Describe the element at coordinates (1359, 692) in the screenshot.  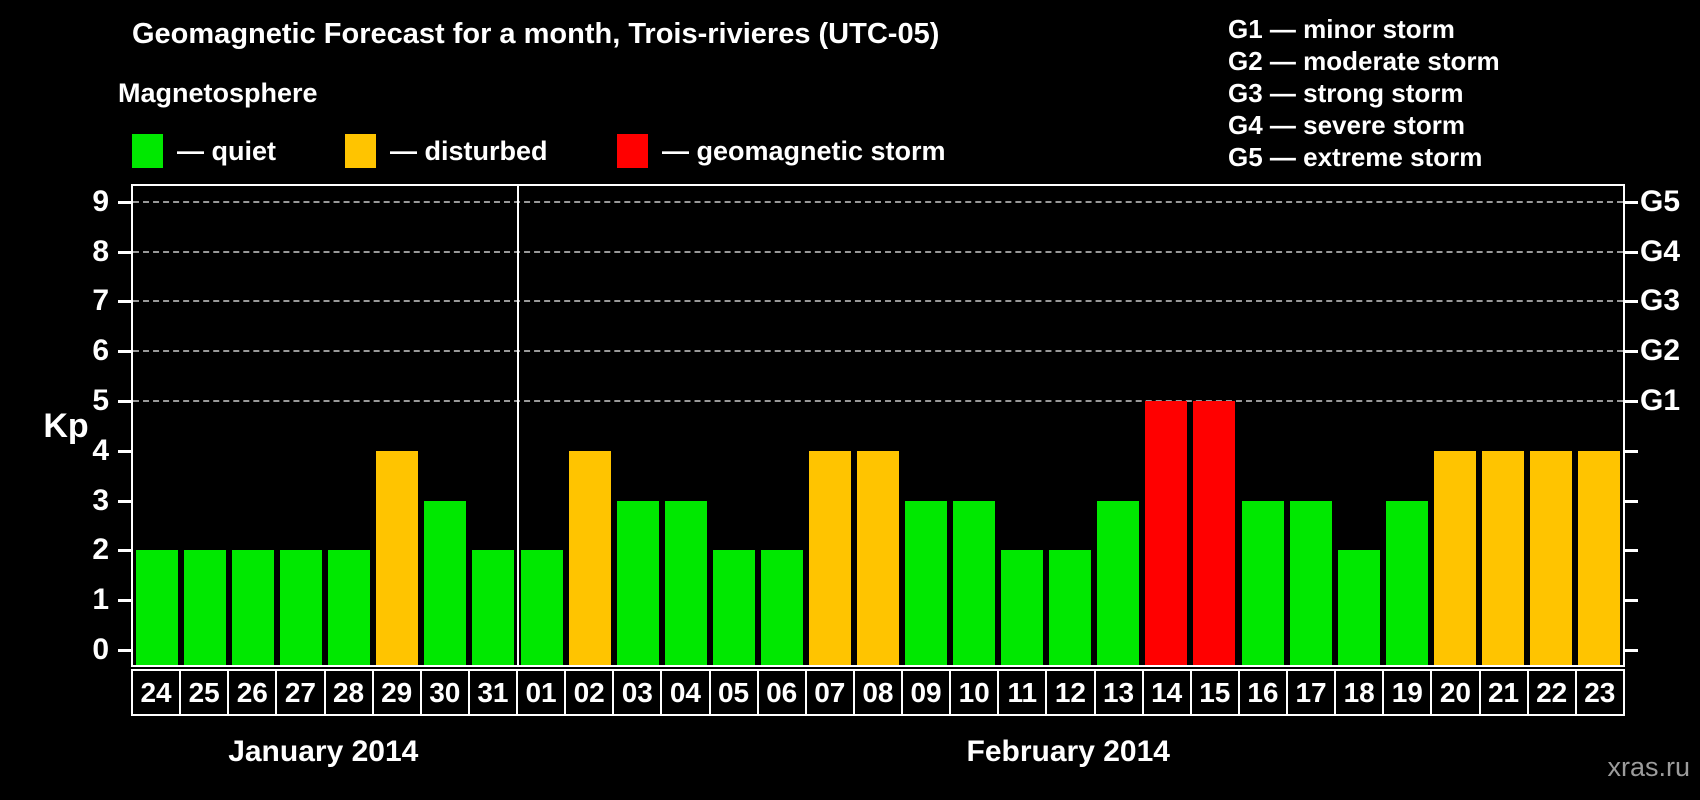
I see `day-label-cell: 18` at that location.